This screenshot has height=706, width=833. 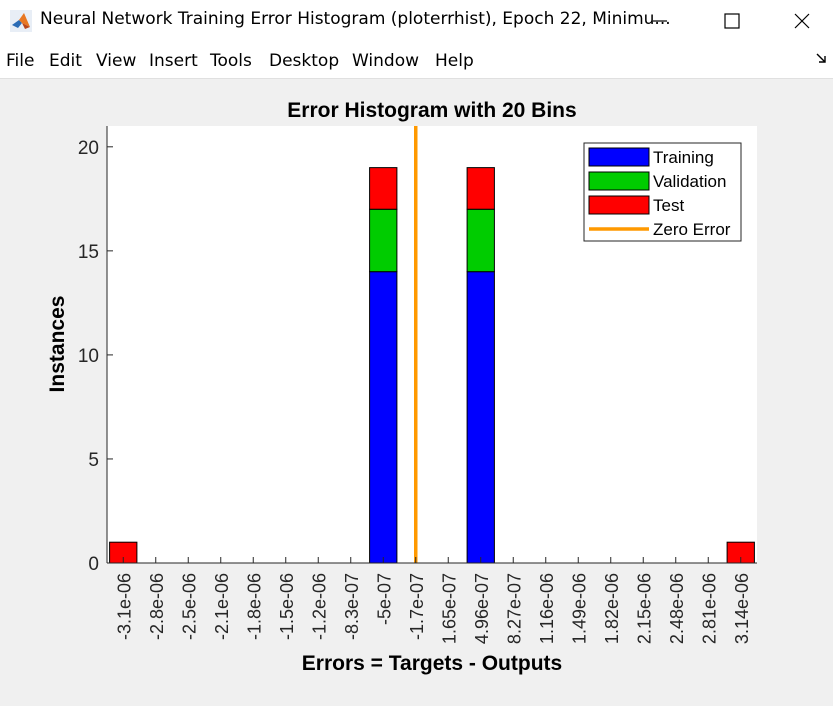 What do you see at coordinates (88, 148) in the screenshot?
I see `y-tick-label: 20` at bounding box center [88, 148].